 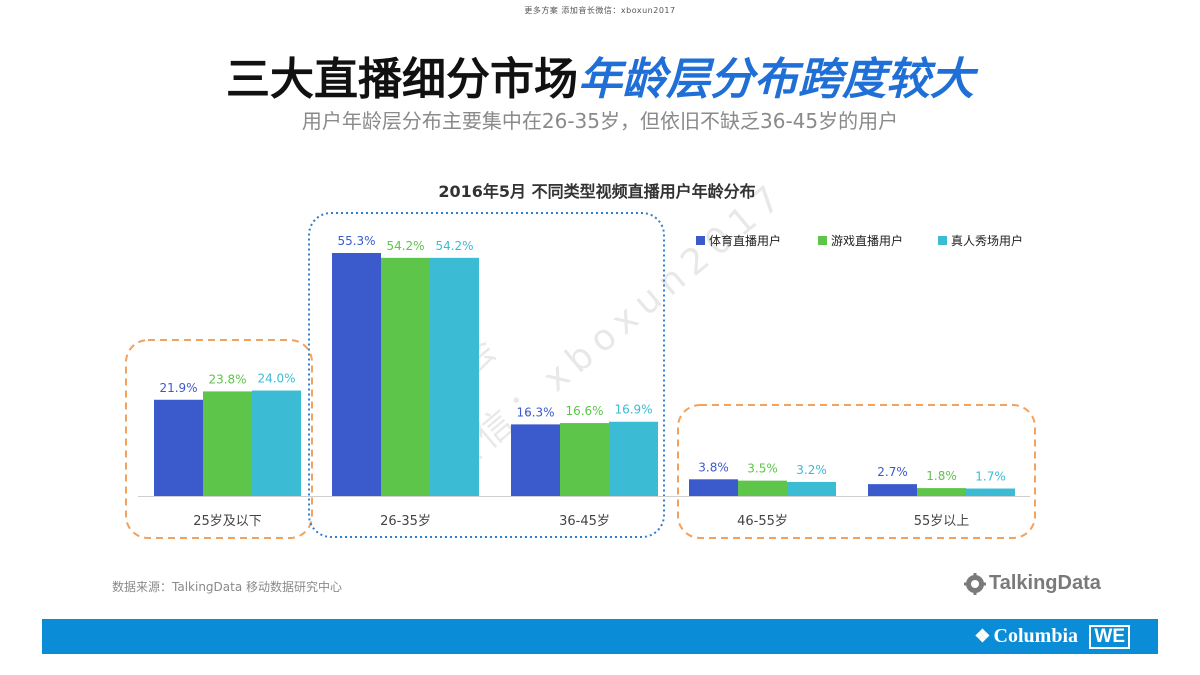 I want to click on page-title: 三大直播细分市场年龄层分布跨度较大, so click(x=600, y=80).